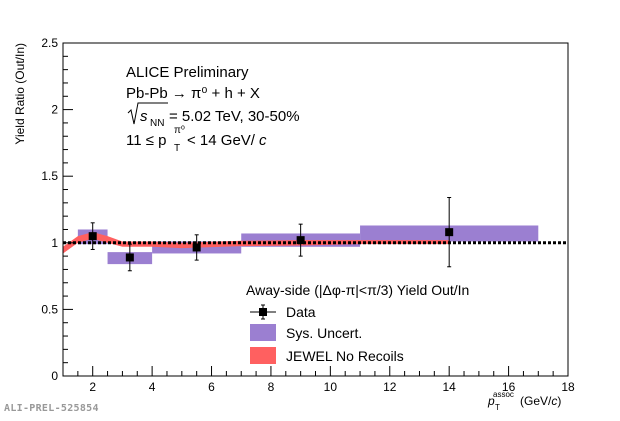  I want to click on y-axis-label: Yield Ratio (Out/In), so click(20, 94).